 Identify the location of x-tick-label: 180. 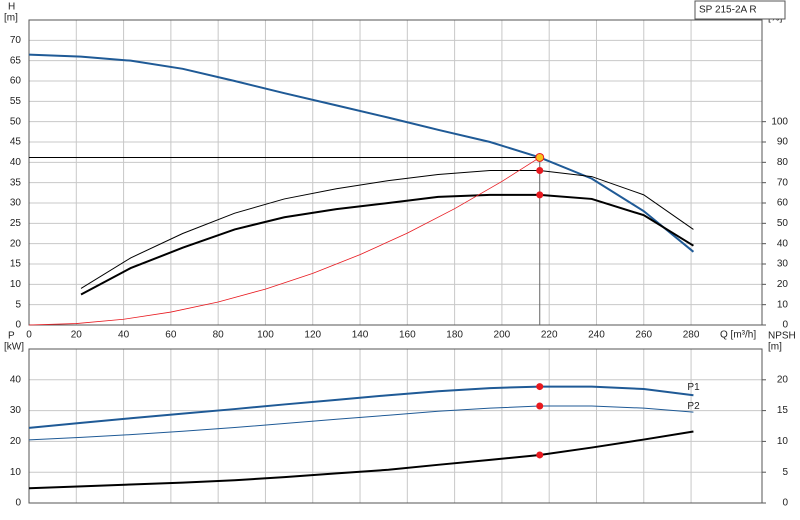
(454, 335).